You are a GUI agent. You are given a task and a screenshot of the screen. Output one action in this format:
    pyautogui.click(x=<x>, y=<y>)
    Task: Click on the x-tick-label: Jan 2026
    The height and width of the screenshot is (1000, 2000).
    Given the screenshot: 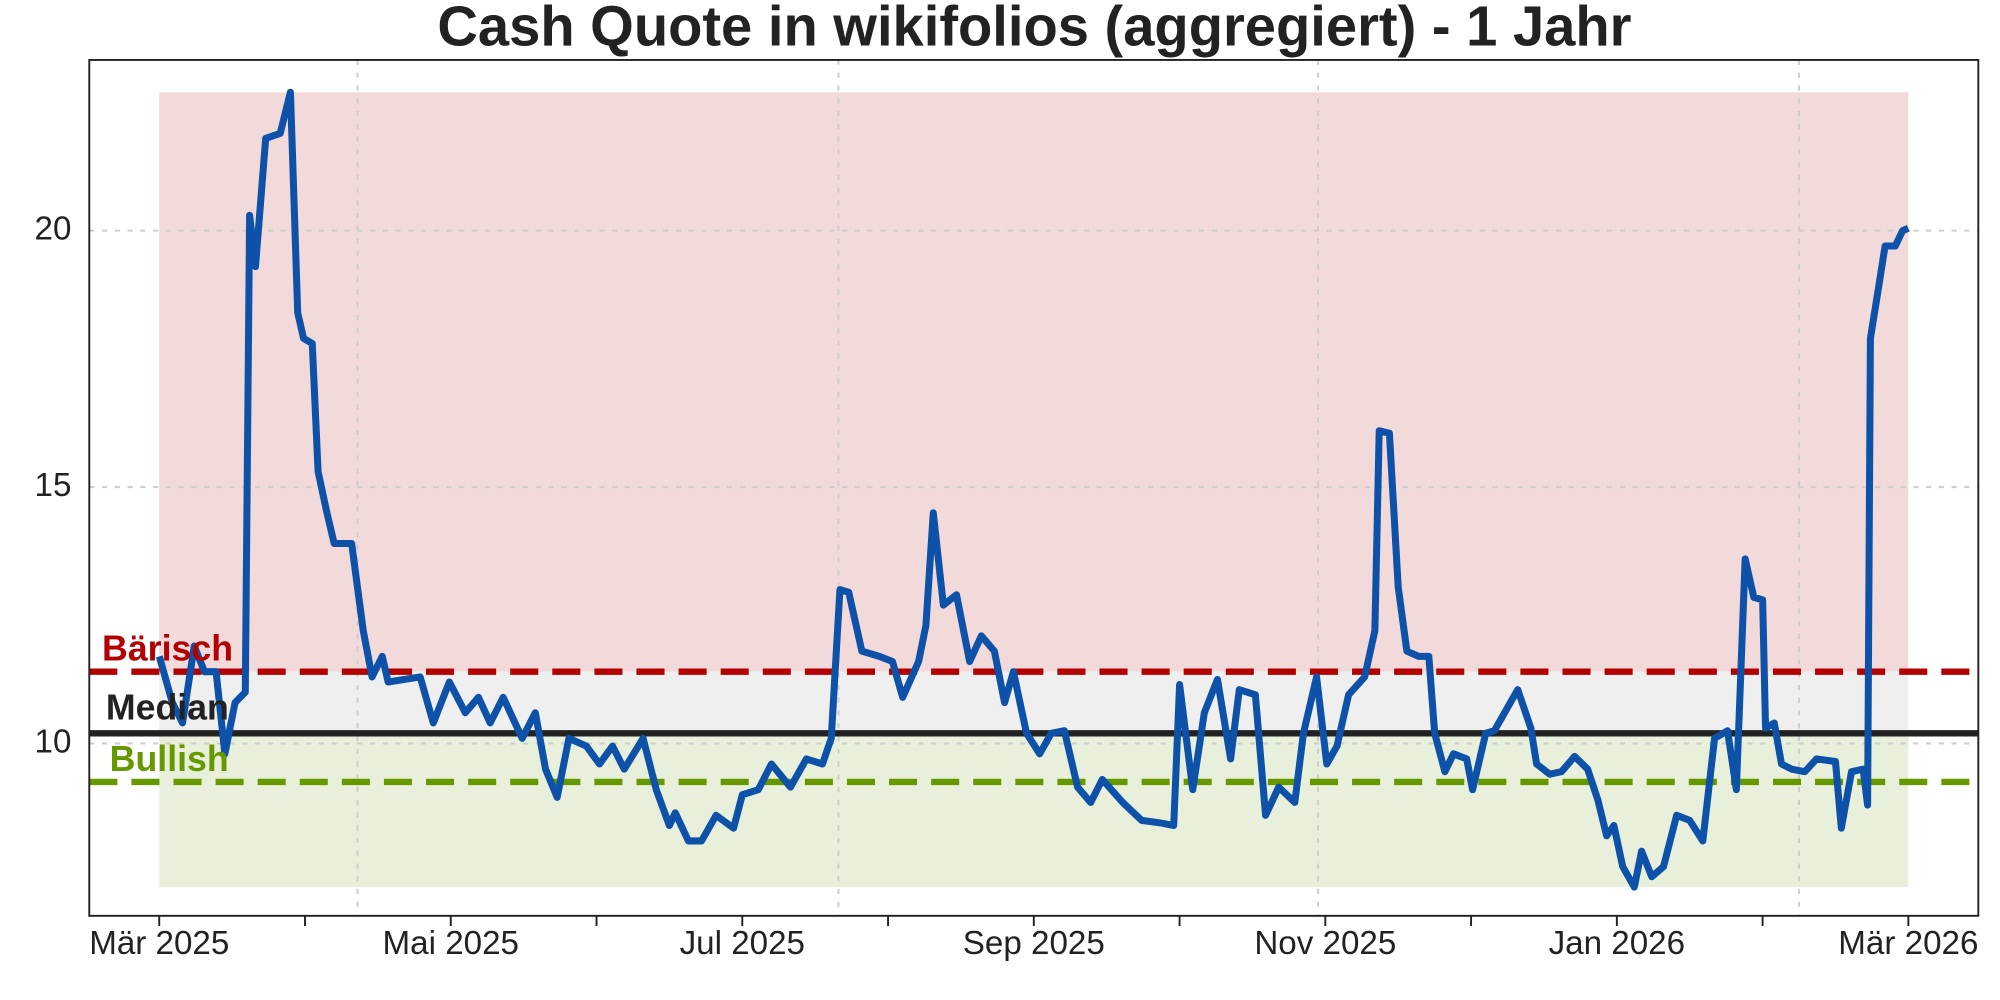 What is the action you would take?
    pyautogui.click(x=1617, y=943)
    